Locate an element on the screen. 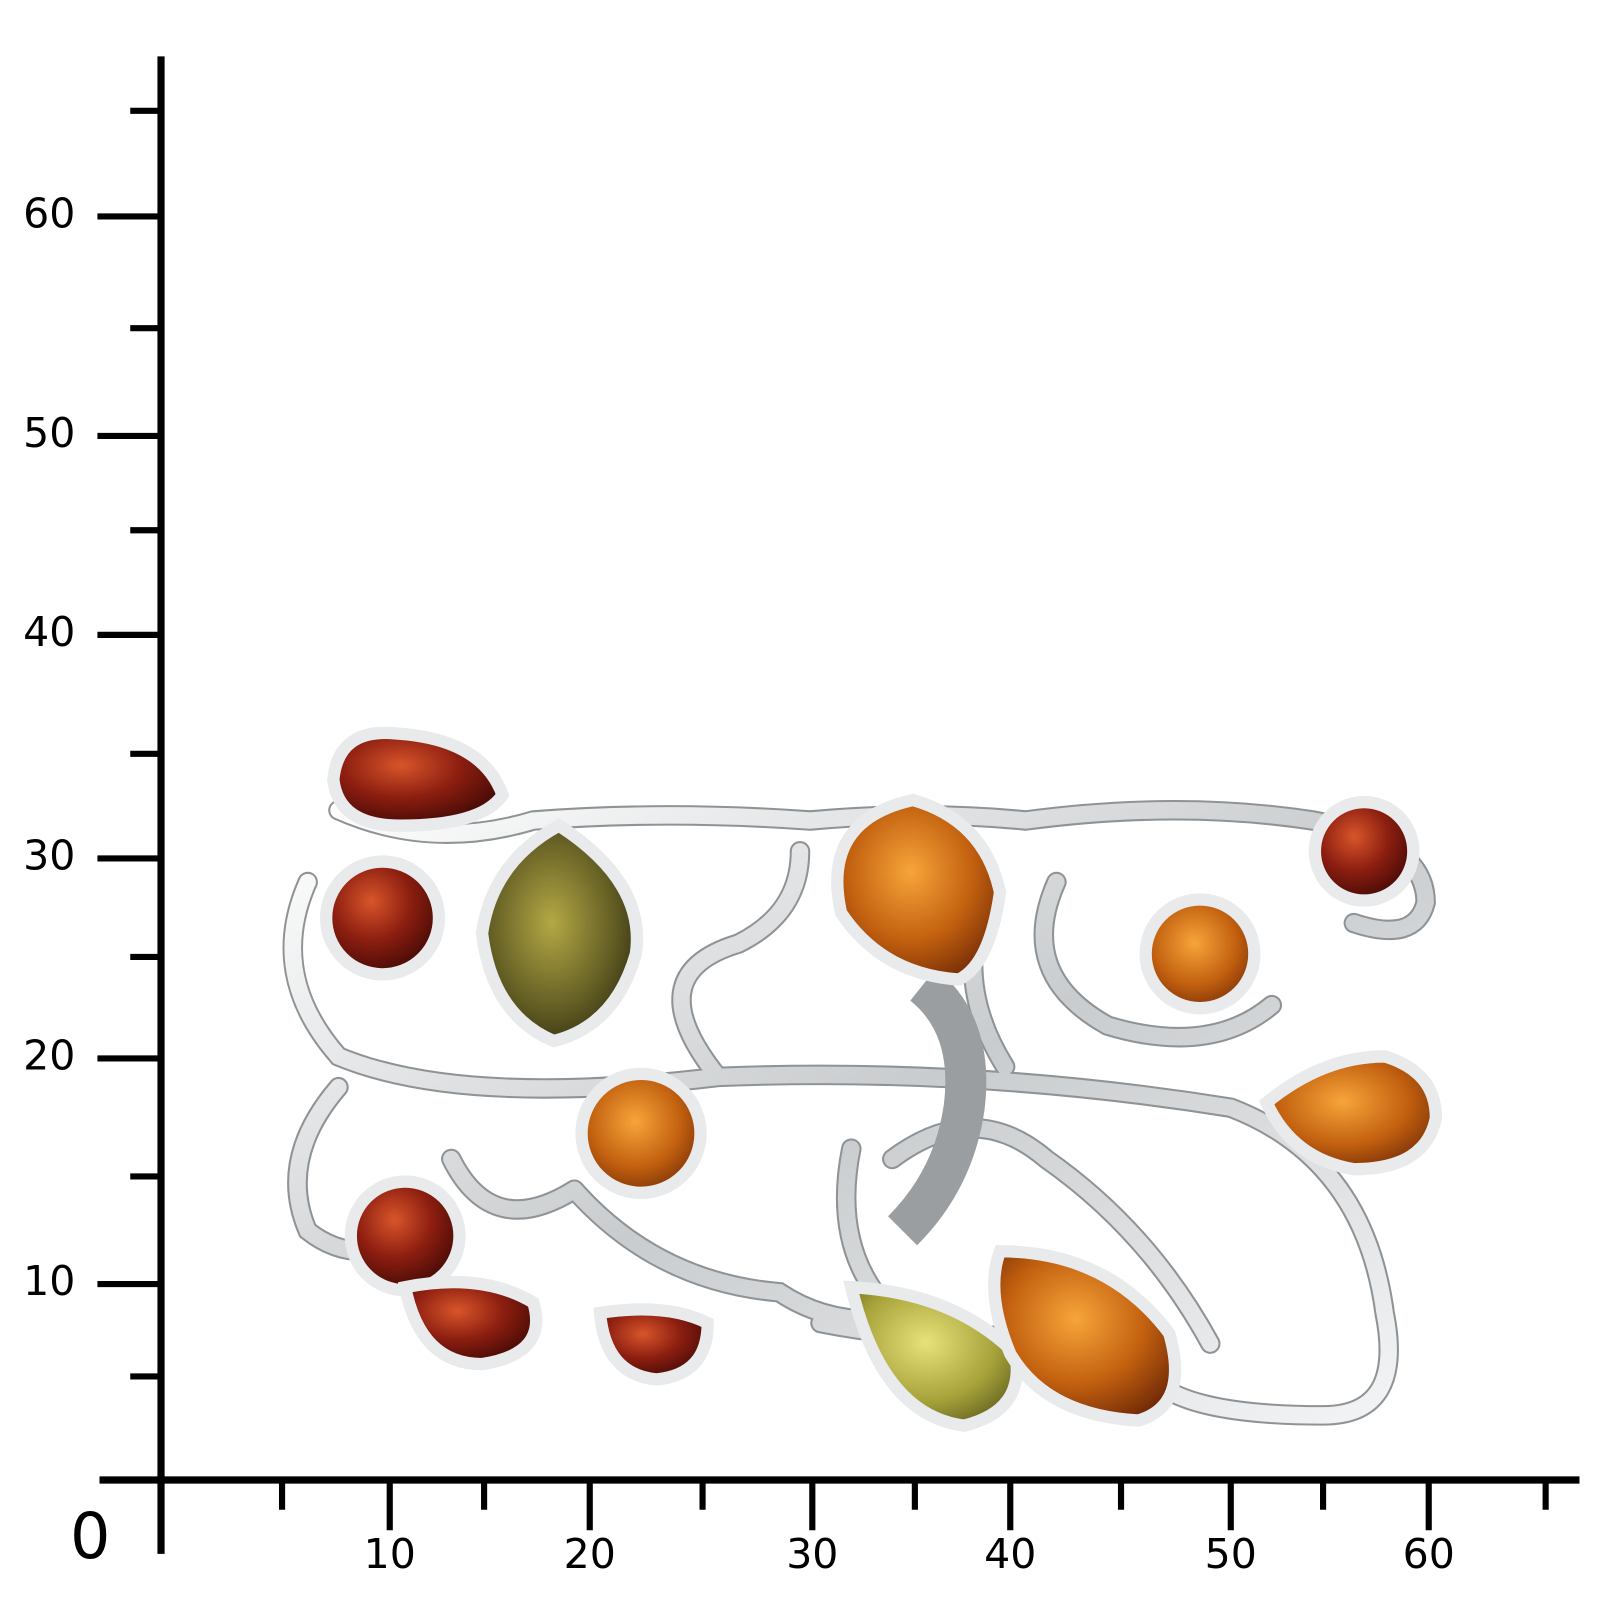 This screenshot has width=1600, height=1600. x-tick-label: 60 is located at coordinates (1429, 1554).